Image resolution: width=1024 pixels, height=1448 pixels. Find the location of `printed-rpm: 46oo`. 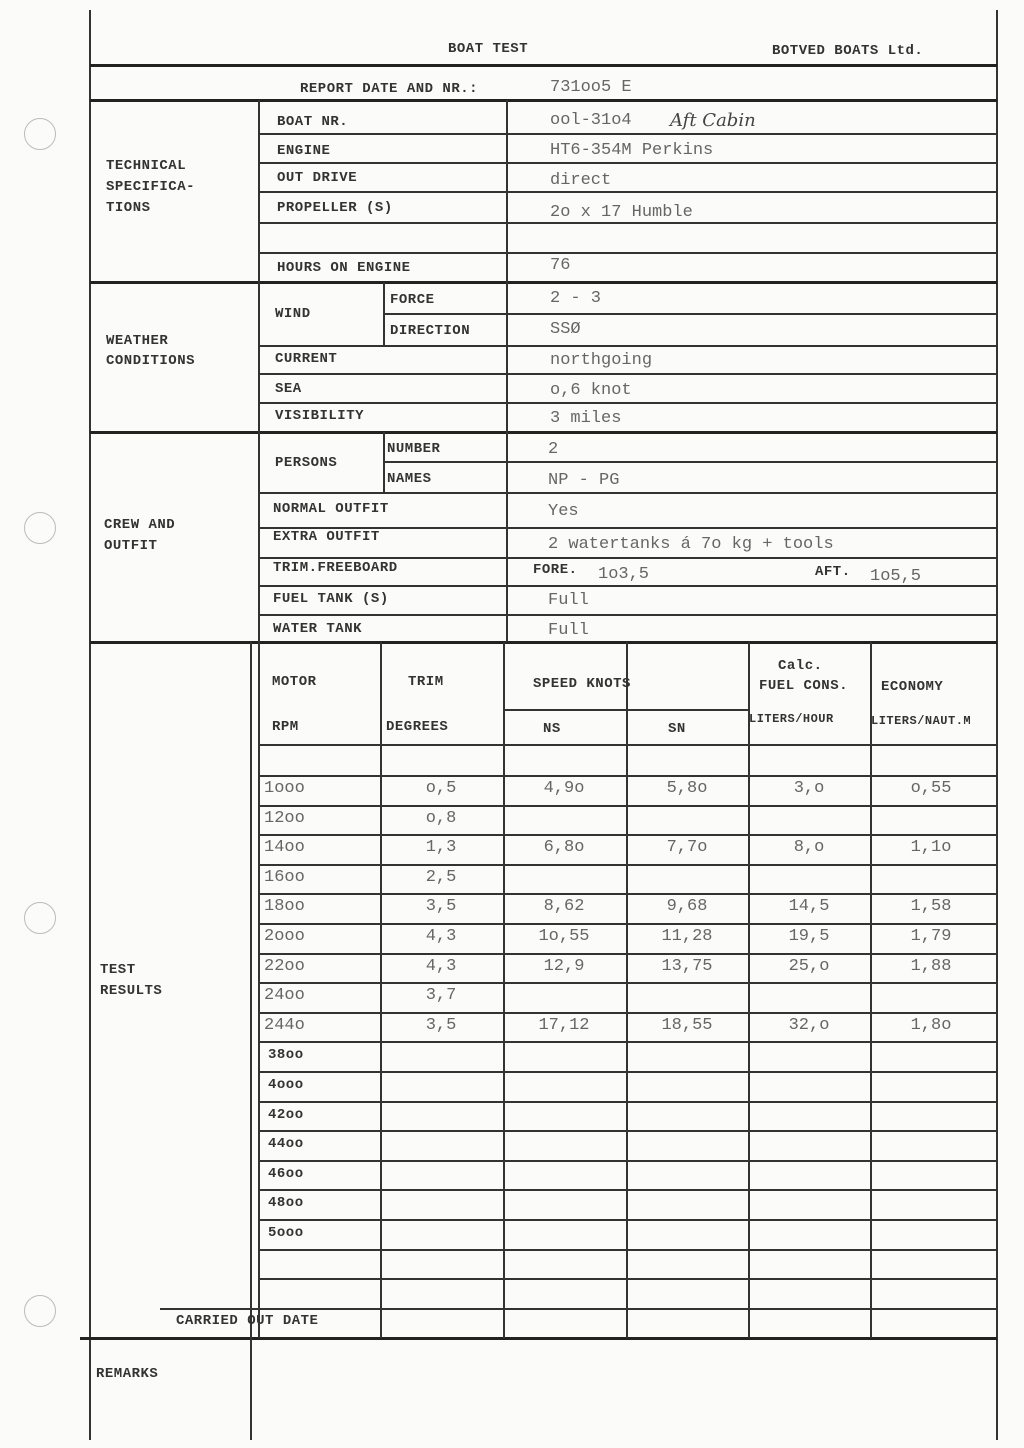

printed-rpm: 46oo is located at coordinates (286, 1174).